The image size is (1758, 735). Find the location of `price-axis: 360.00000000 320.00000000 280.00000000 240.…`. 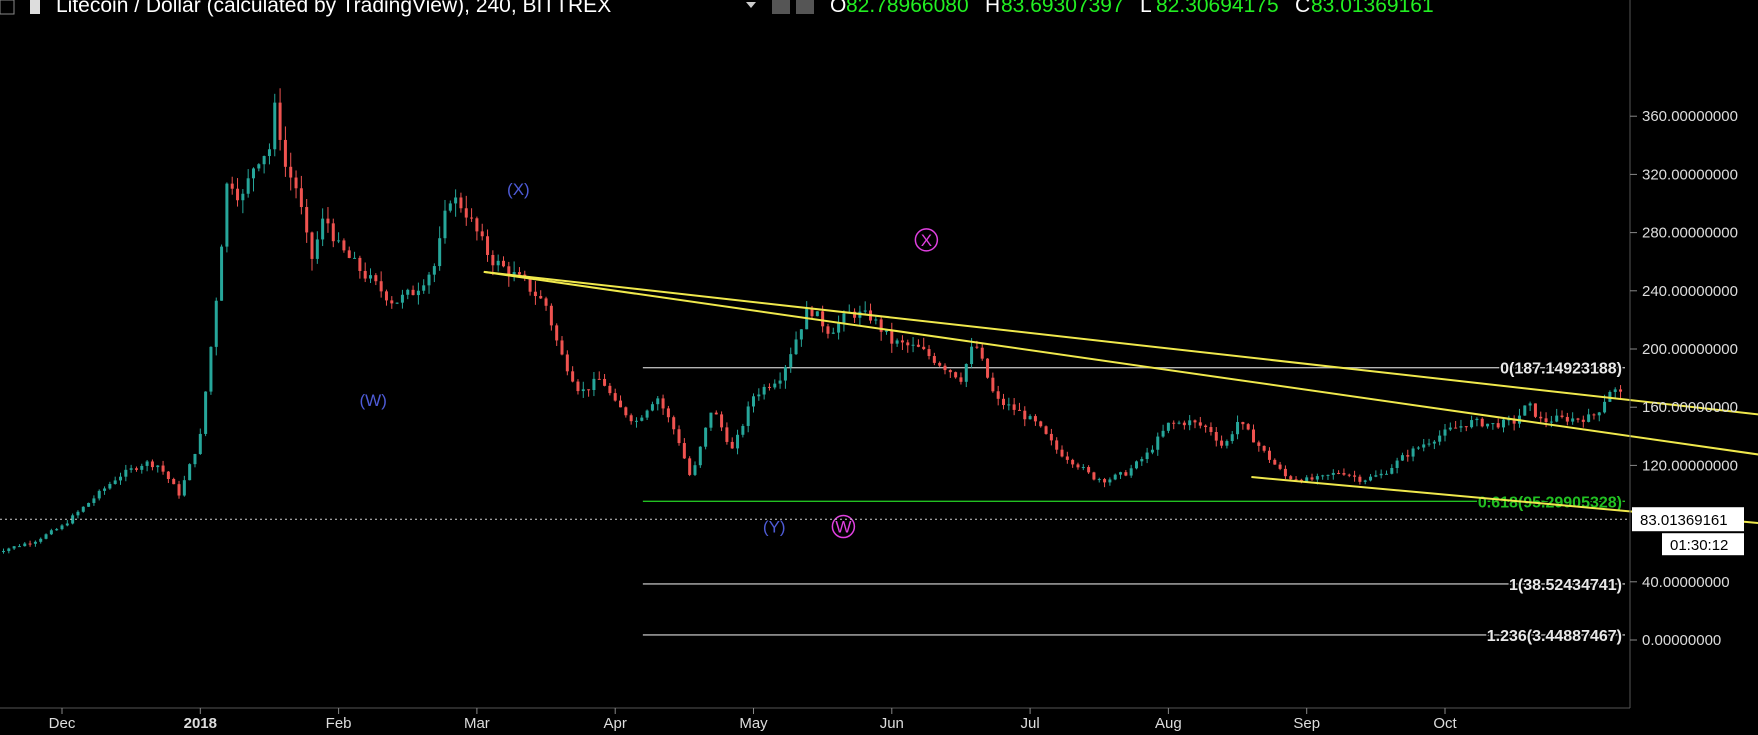

price-axis: 360.00000000 320.00000000 280.00000000 240.… is located at coordinates (1684, 378).